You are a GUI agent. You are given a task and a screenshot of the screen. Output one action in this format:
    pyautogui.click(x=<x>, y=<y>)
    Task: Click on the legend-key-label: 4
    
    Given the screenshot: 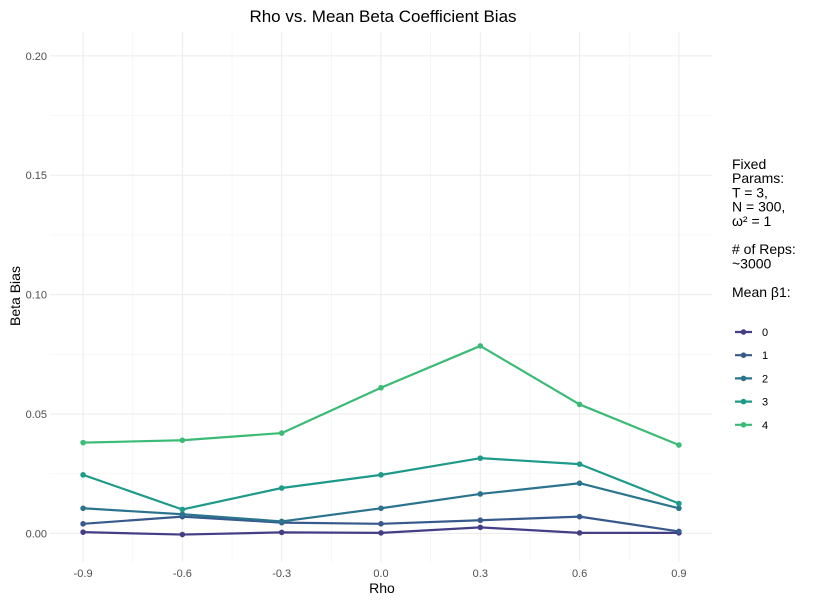 What is the action you would take?
    pyautogui.click(x=765, y=426)
    